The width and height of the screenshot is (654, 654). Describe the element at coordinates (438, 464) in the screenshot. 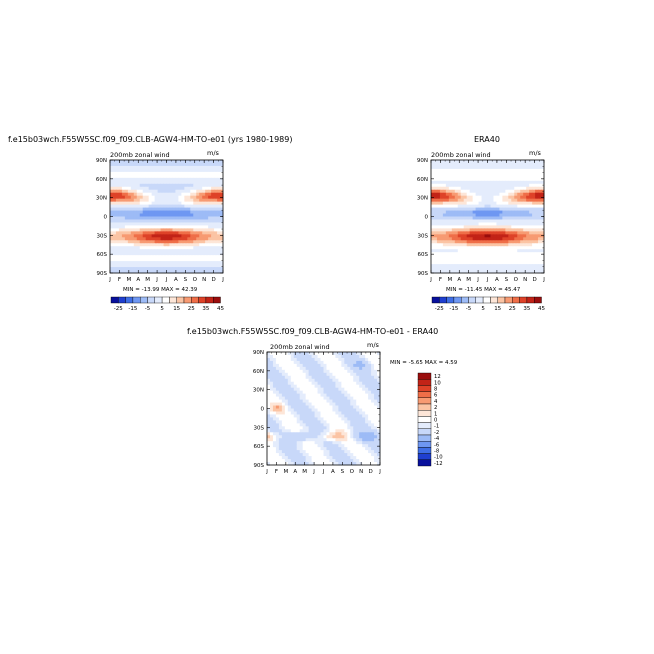

I see `colorbar-label: -12` at that location.